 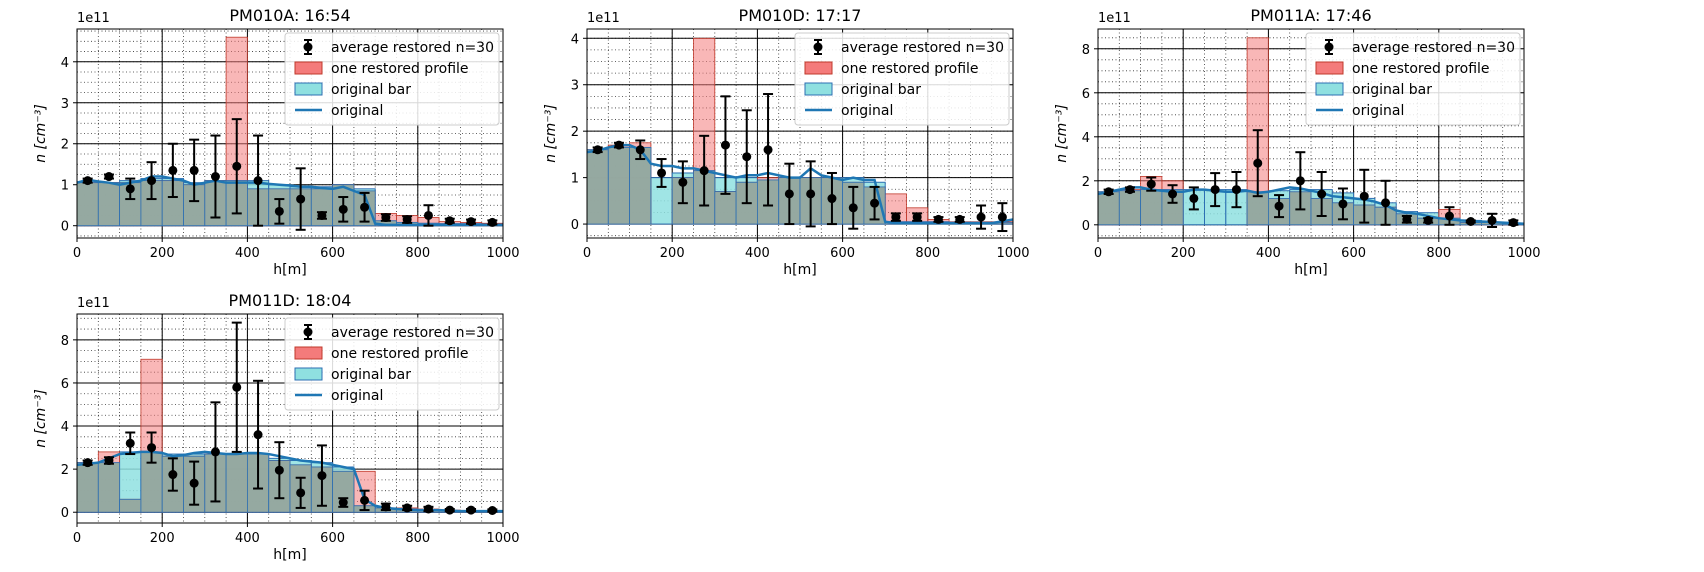 I want to click on legend-restored-swatch, so click(x=818, y=68).